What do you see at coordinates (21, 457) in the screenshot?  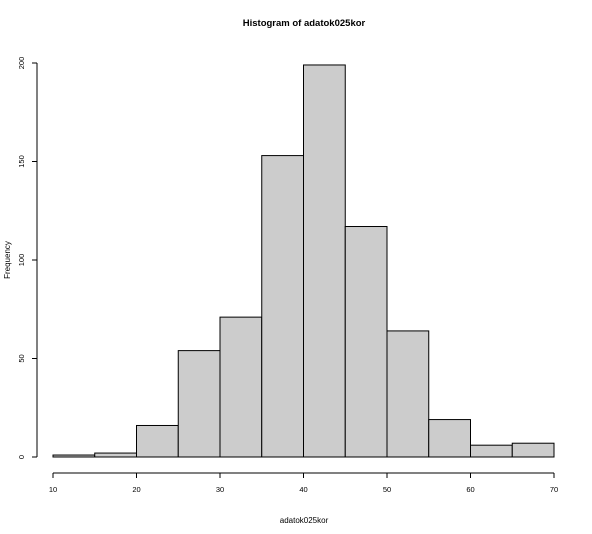 I see `y-tick-label: 0` at bounding box center [21, 457].